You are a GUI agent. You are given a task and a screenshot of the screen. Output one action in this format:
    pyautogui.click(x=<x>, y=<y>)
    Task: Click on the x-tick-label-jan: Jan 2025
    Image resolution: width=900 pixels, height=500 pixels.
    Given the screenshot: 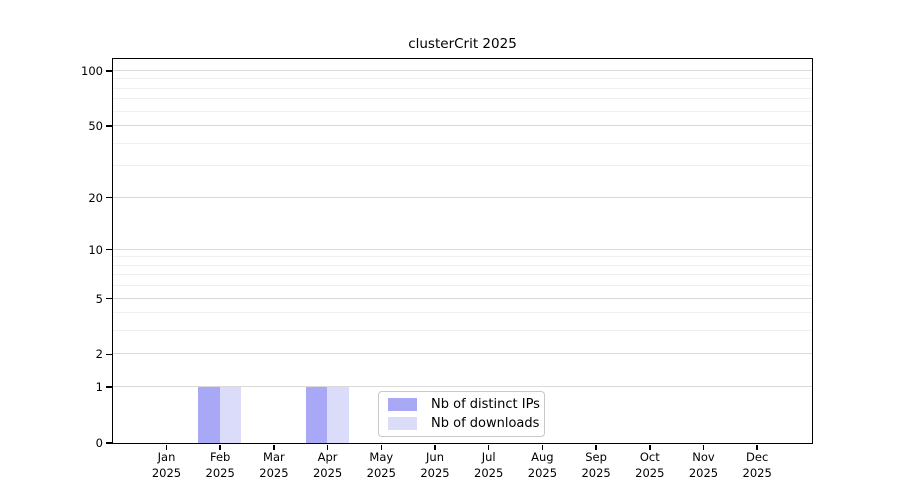 What is the action you would take?
    pyautogui.click(x=166, y=465)
    